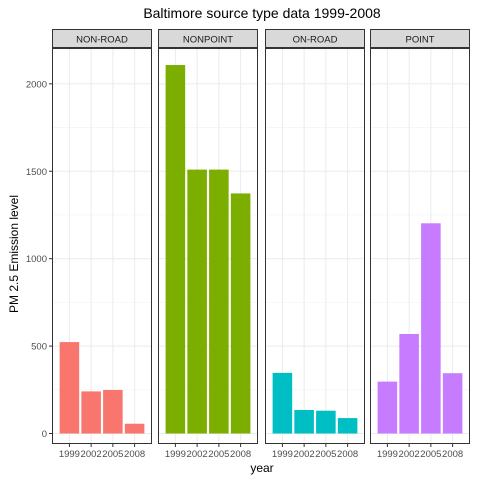  What do you see at coordinates (240, 313) in the screenshot?
I see `bar-nonpoint-2008` at bounding box center [240, 313].